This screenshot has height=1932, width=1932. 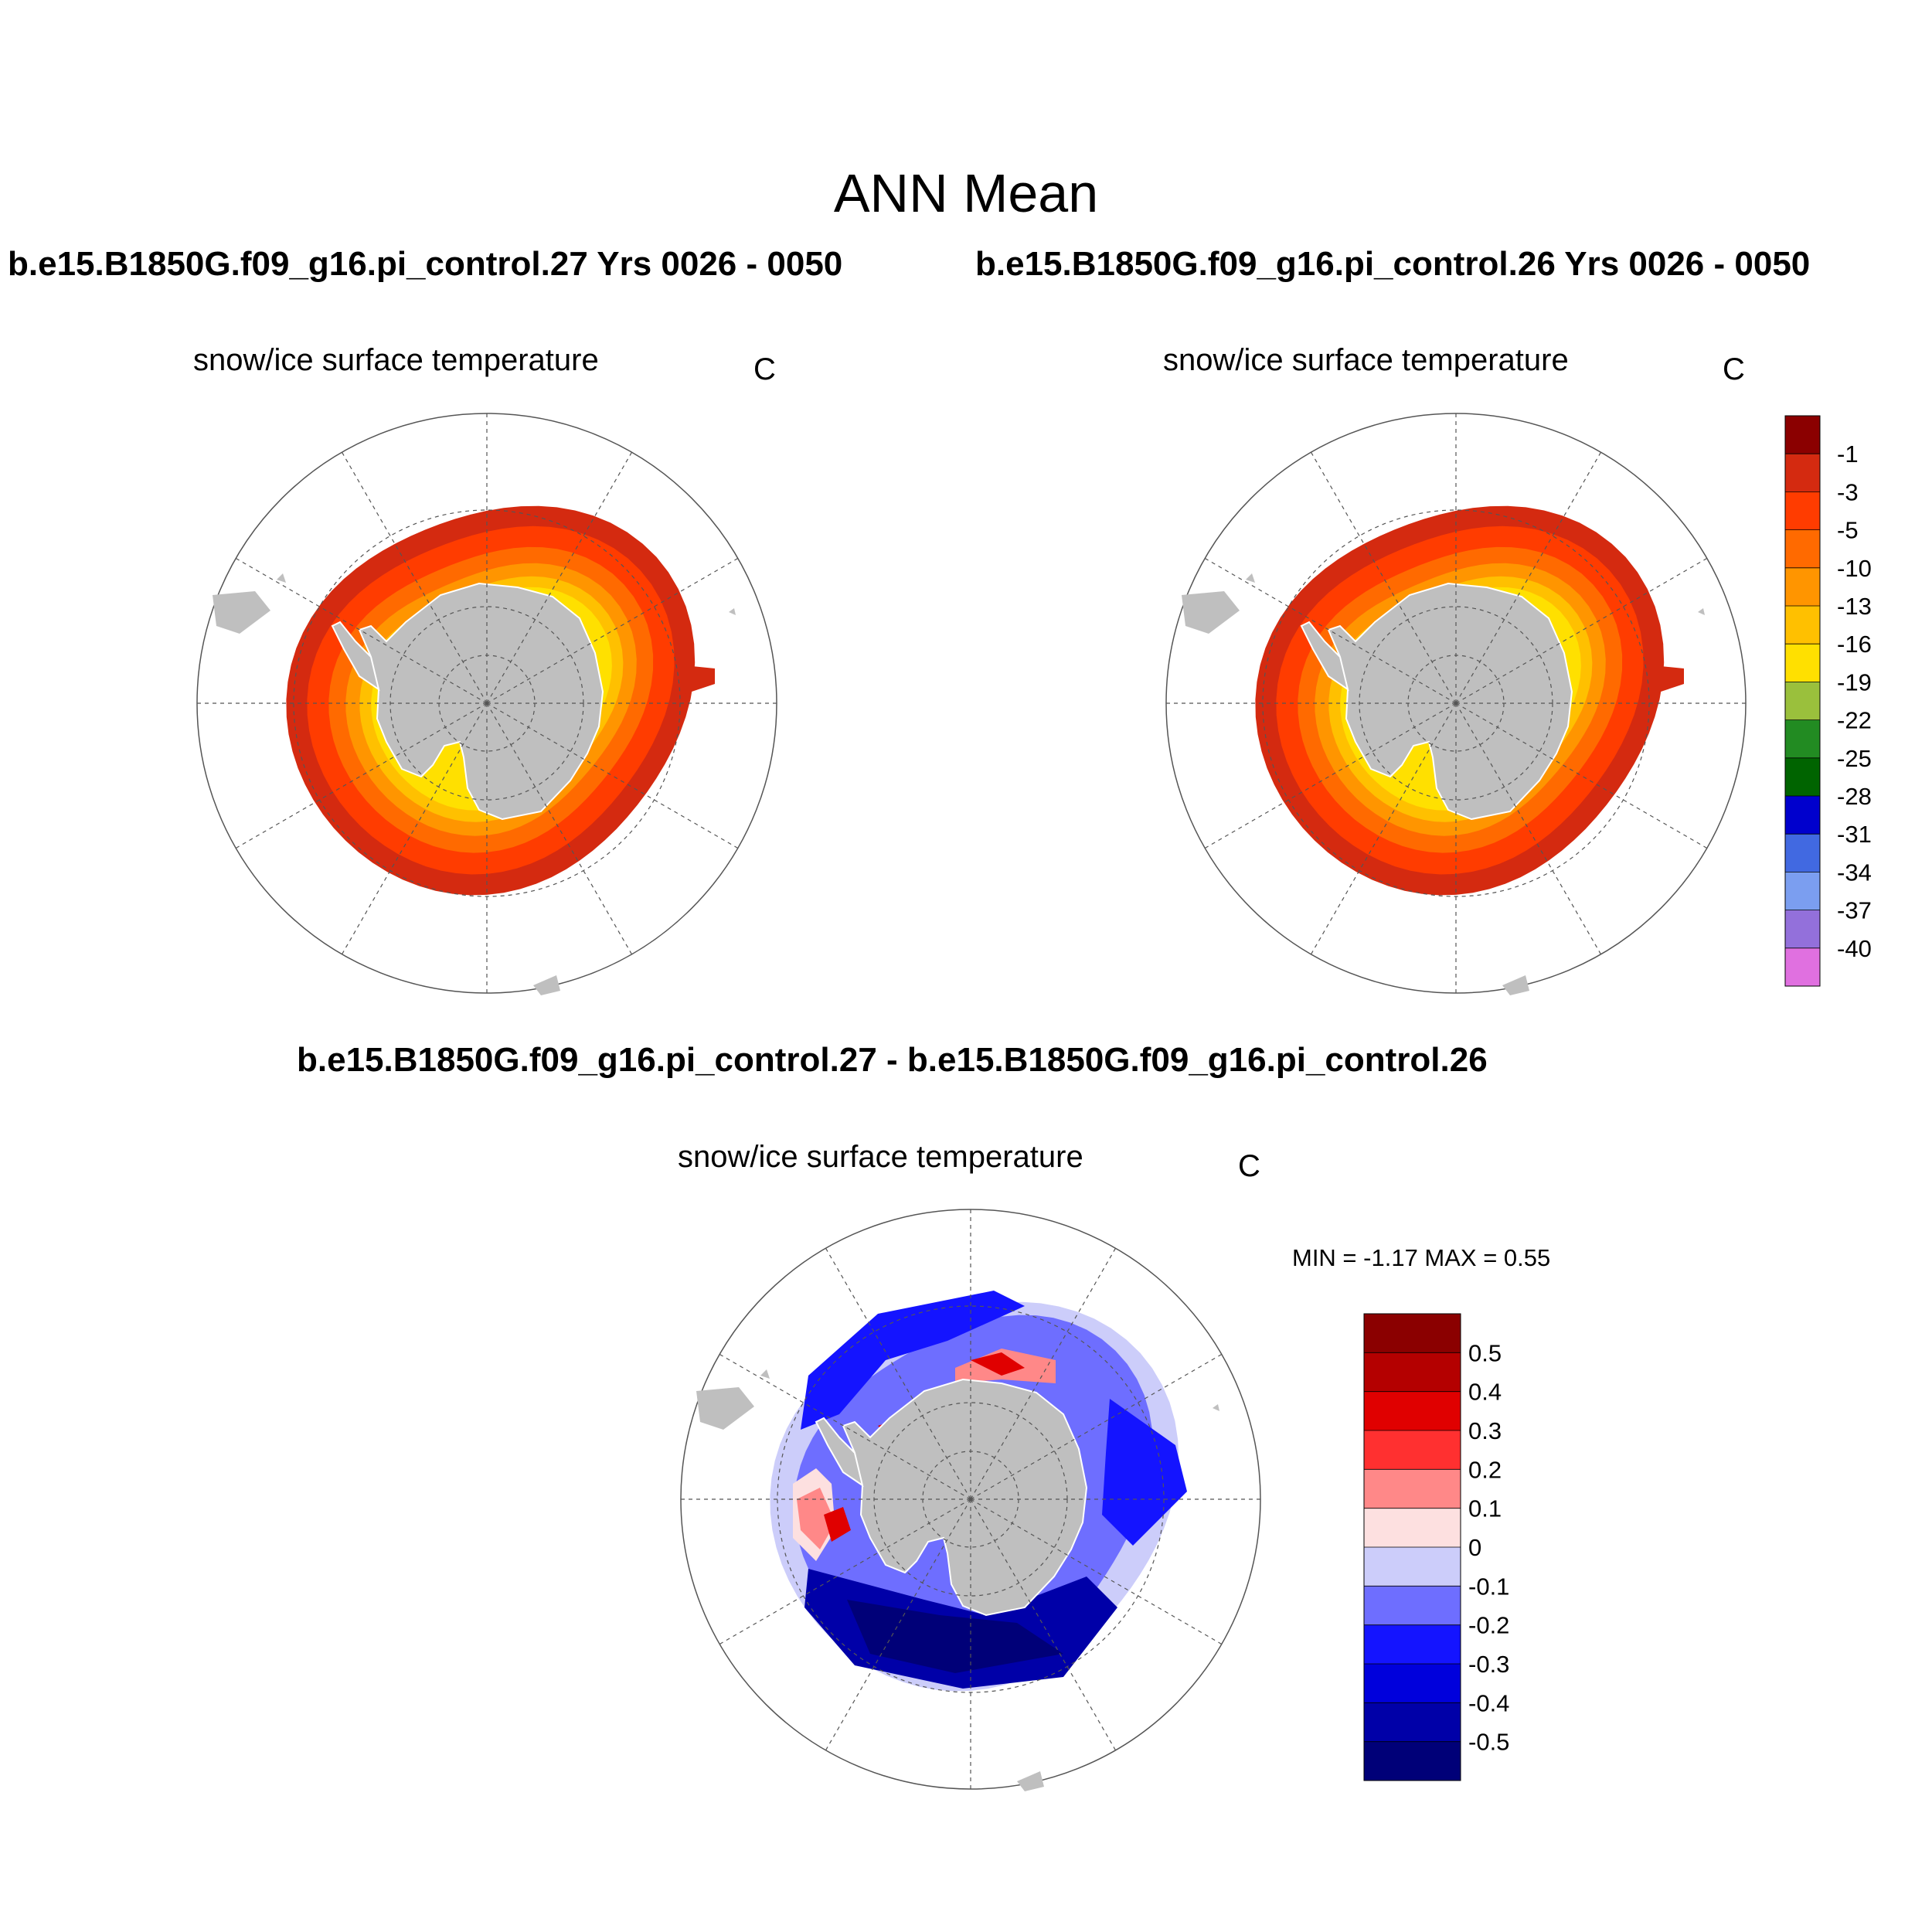 What do you see at coordinates (1848, 531) in the screenshot?
I see `colorbar-tick-label: -5` at bounding box center [1848, 531].